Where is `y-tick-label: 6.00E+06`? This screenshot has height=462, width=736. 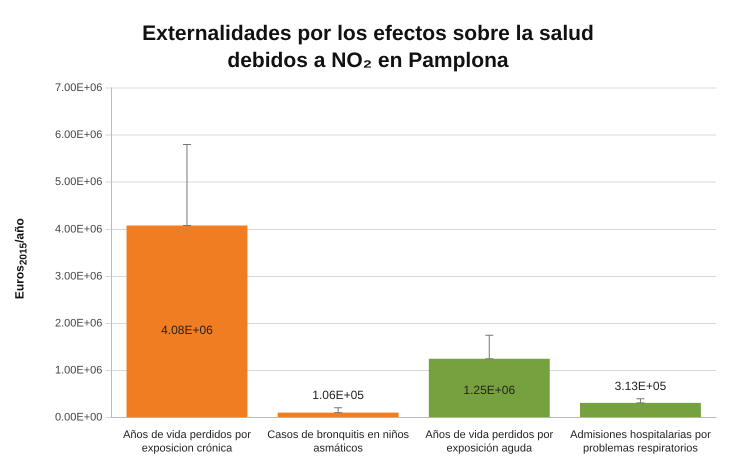 y-tick-label: 6.00E+06 is located at coordinates (78, 135).